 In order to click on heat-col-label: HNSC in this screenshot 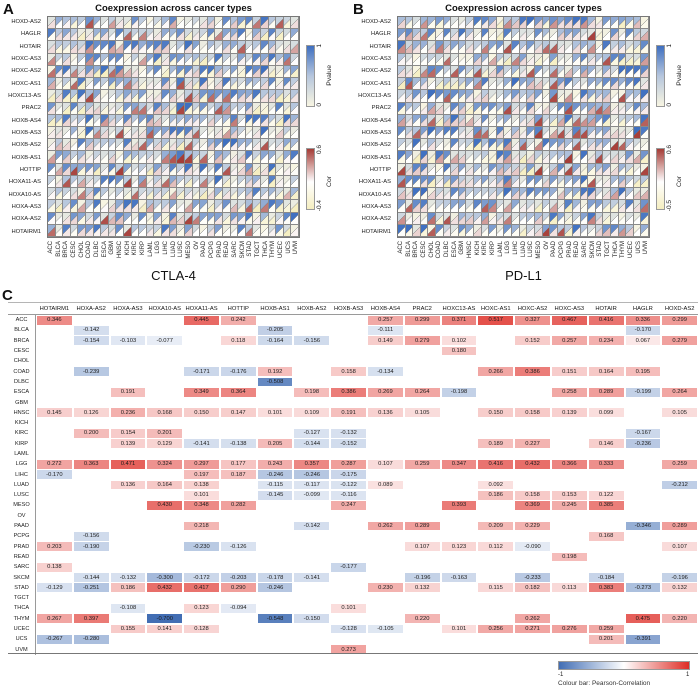, I will do `click(119, 250)`.